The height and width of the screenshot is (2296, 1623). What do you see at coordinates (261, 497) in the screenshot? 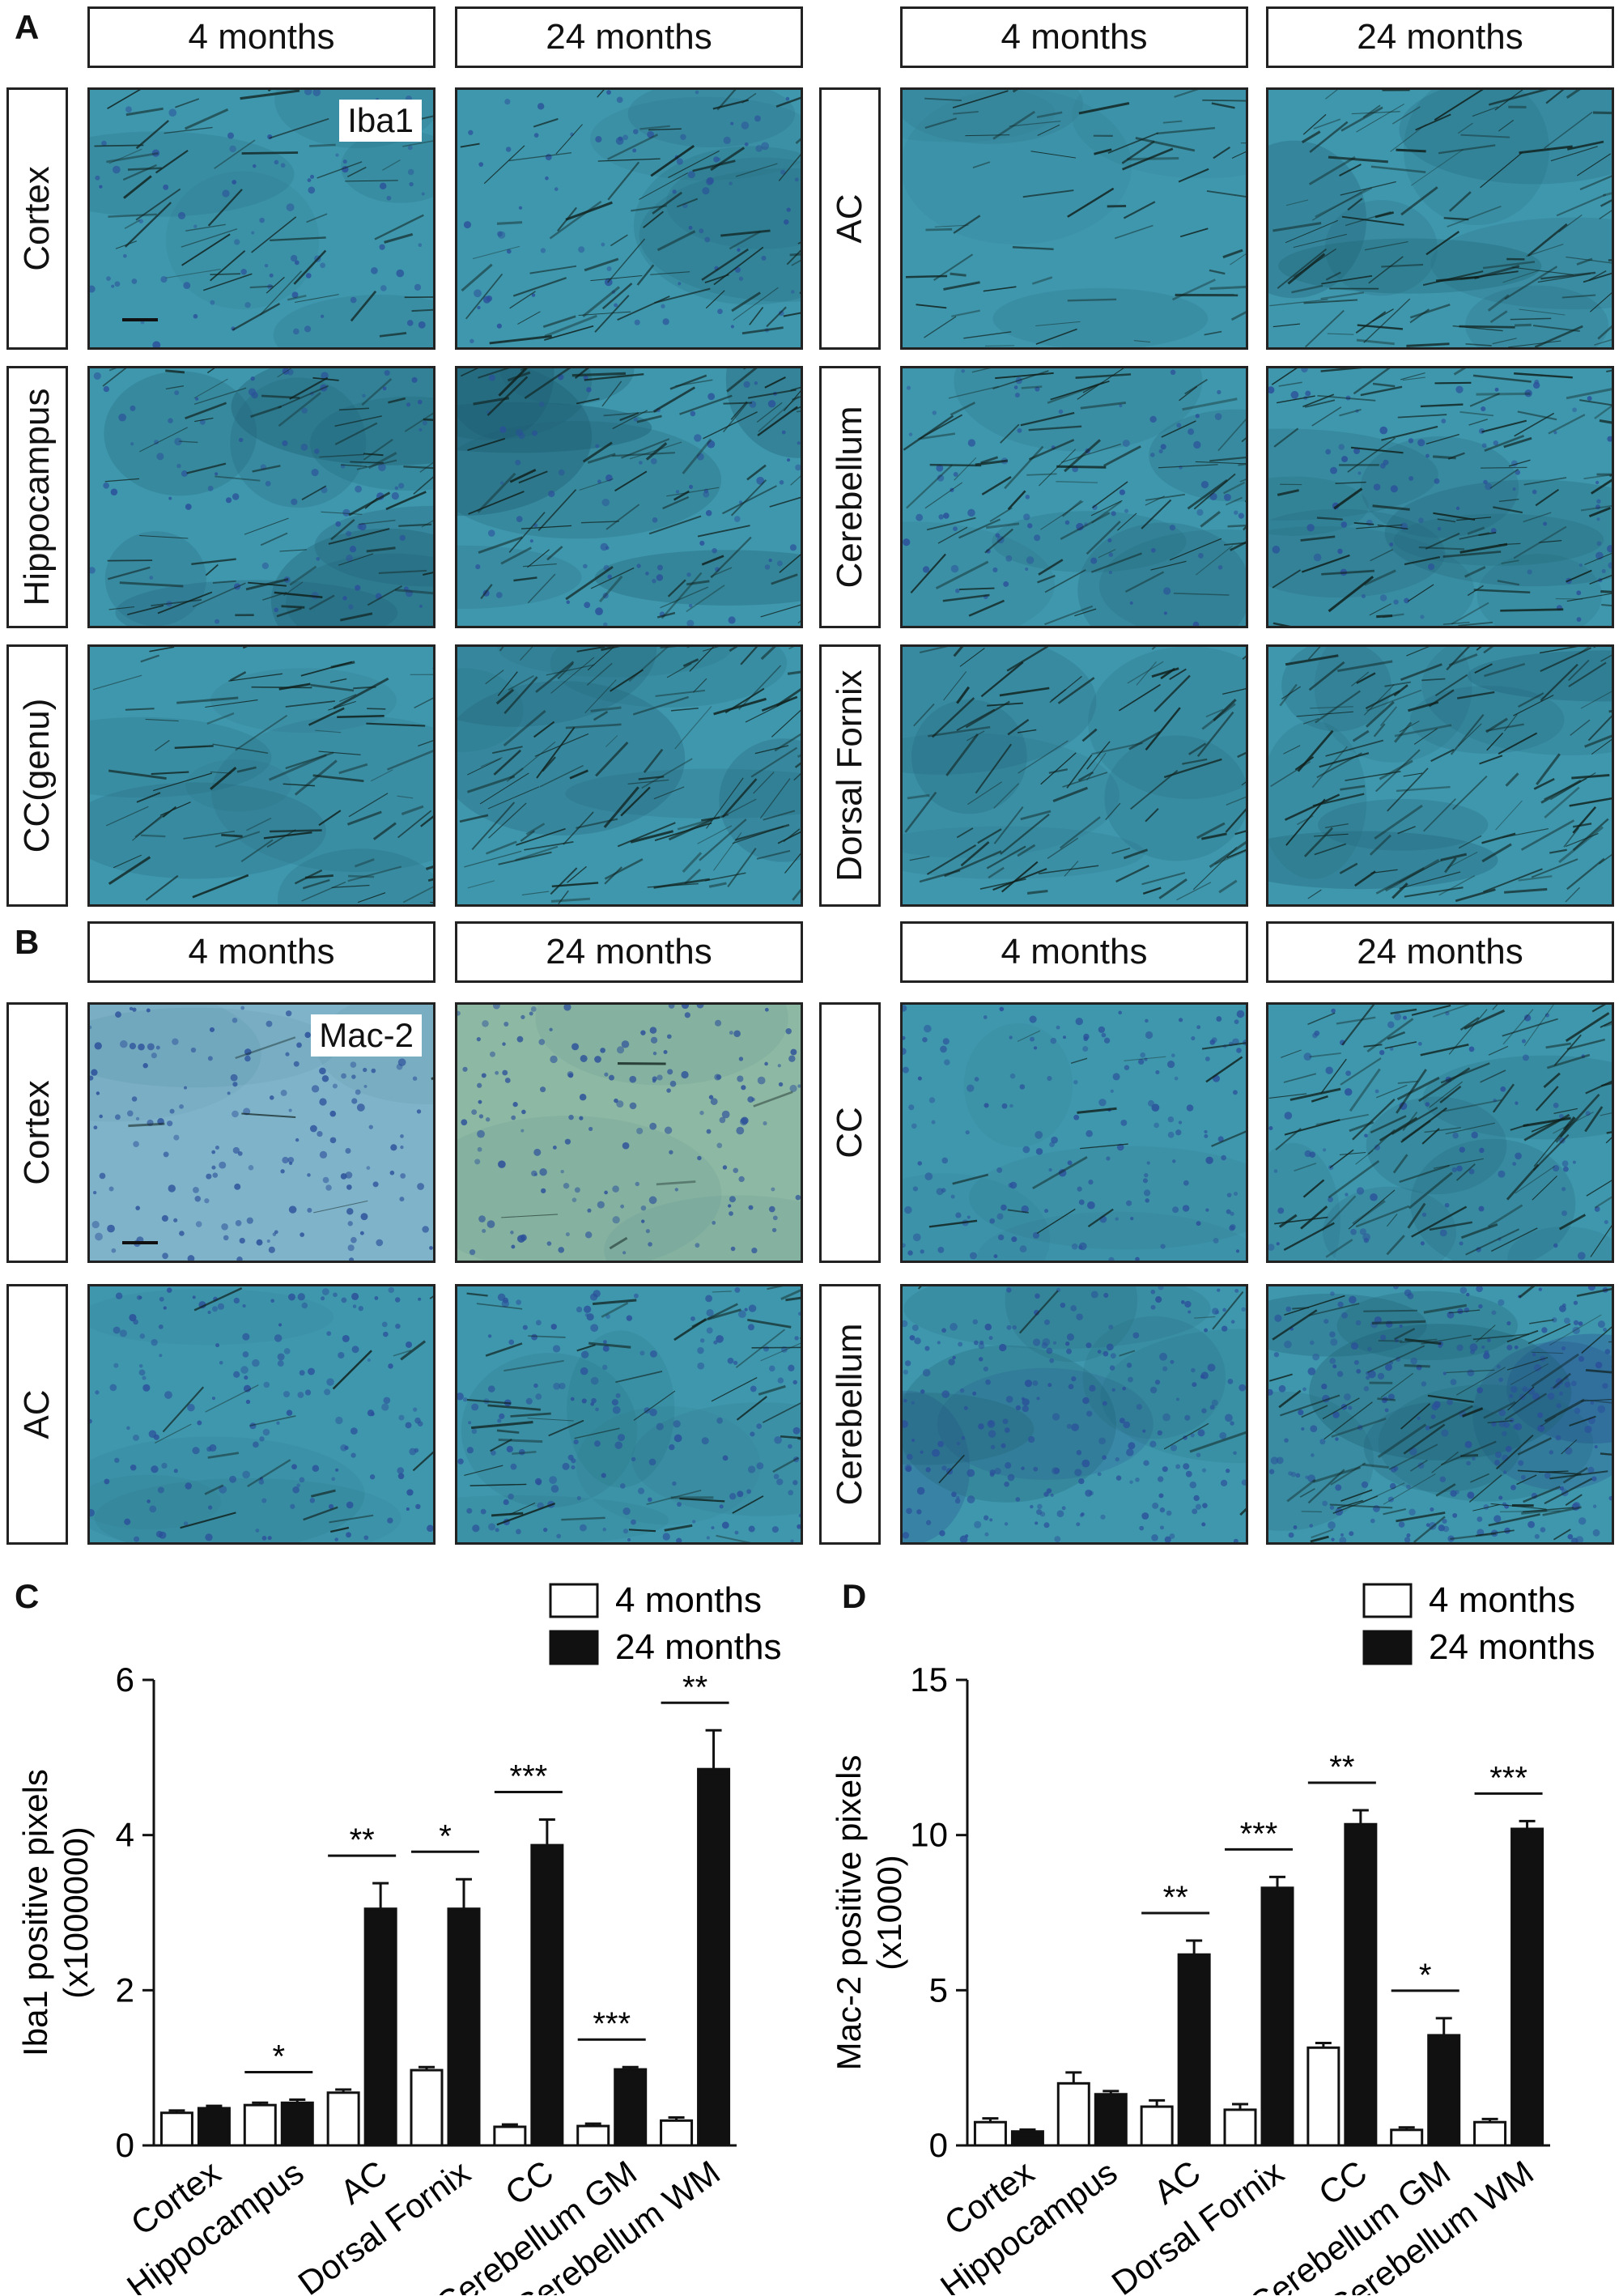
I see `micrograph-a-hippocampus-4mo` at bounding box center [261, 497].